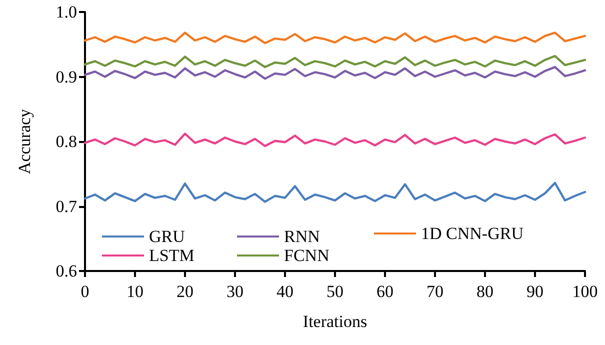  Describe the element at coordinates (335, 291) in the screenshot. I see `x-tick-label: 50` at that location.